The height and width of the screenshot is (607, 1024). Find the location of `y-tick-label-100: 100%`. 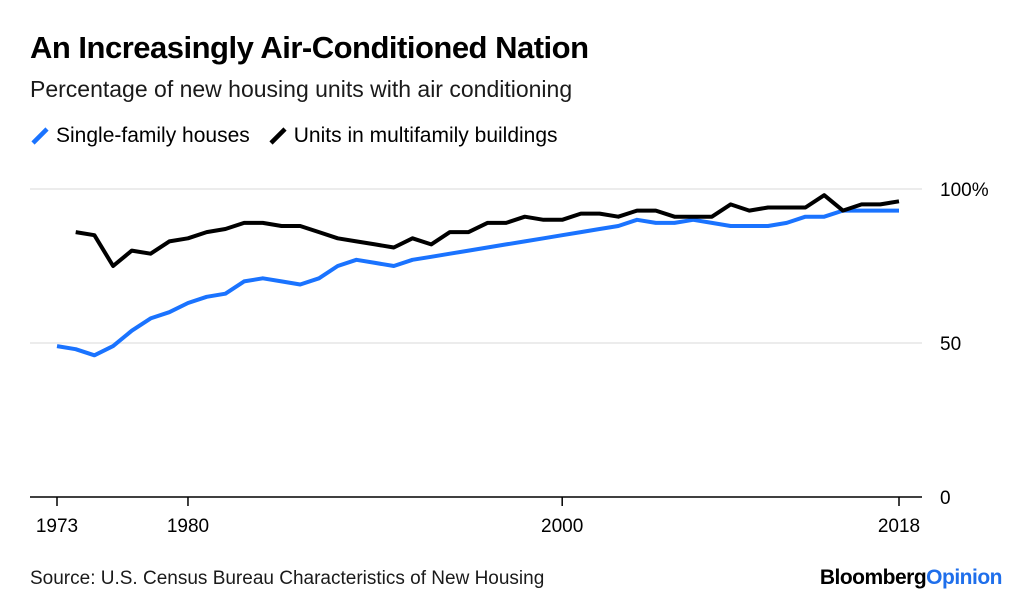

y-tick-label-100: 100% is located at coordinates (964, 190).